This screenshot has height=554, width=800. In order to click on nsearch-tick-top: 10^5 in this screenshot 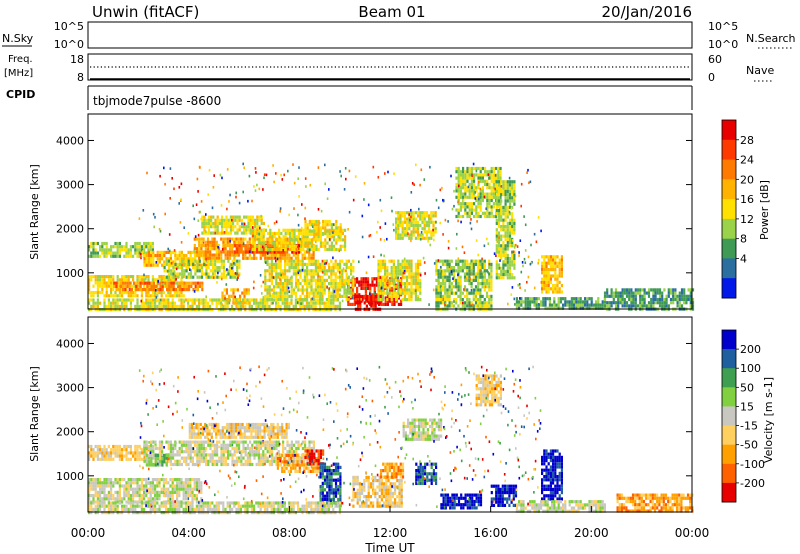, I will do `click(723, 26)`.